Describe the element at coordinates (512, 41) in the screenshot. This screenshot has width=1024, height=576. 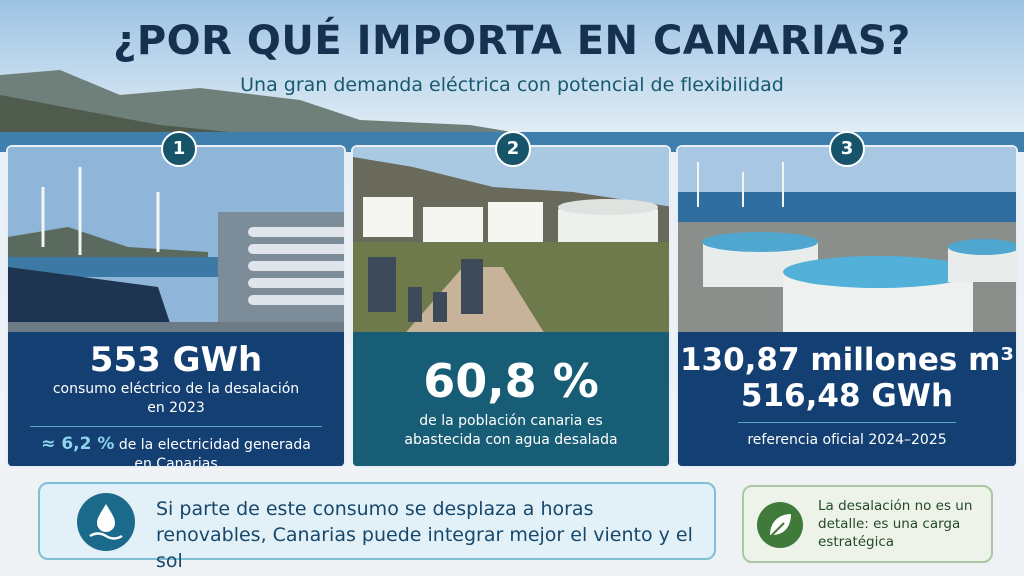
I see `title: ¿POR QUÉ IMPORTA EN CANARIAS?` at that location.